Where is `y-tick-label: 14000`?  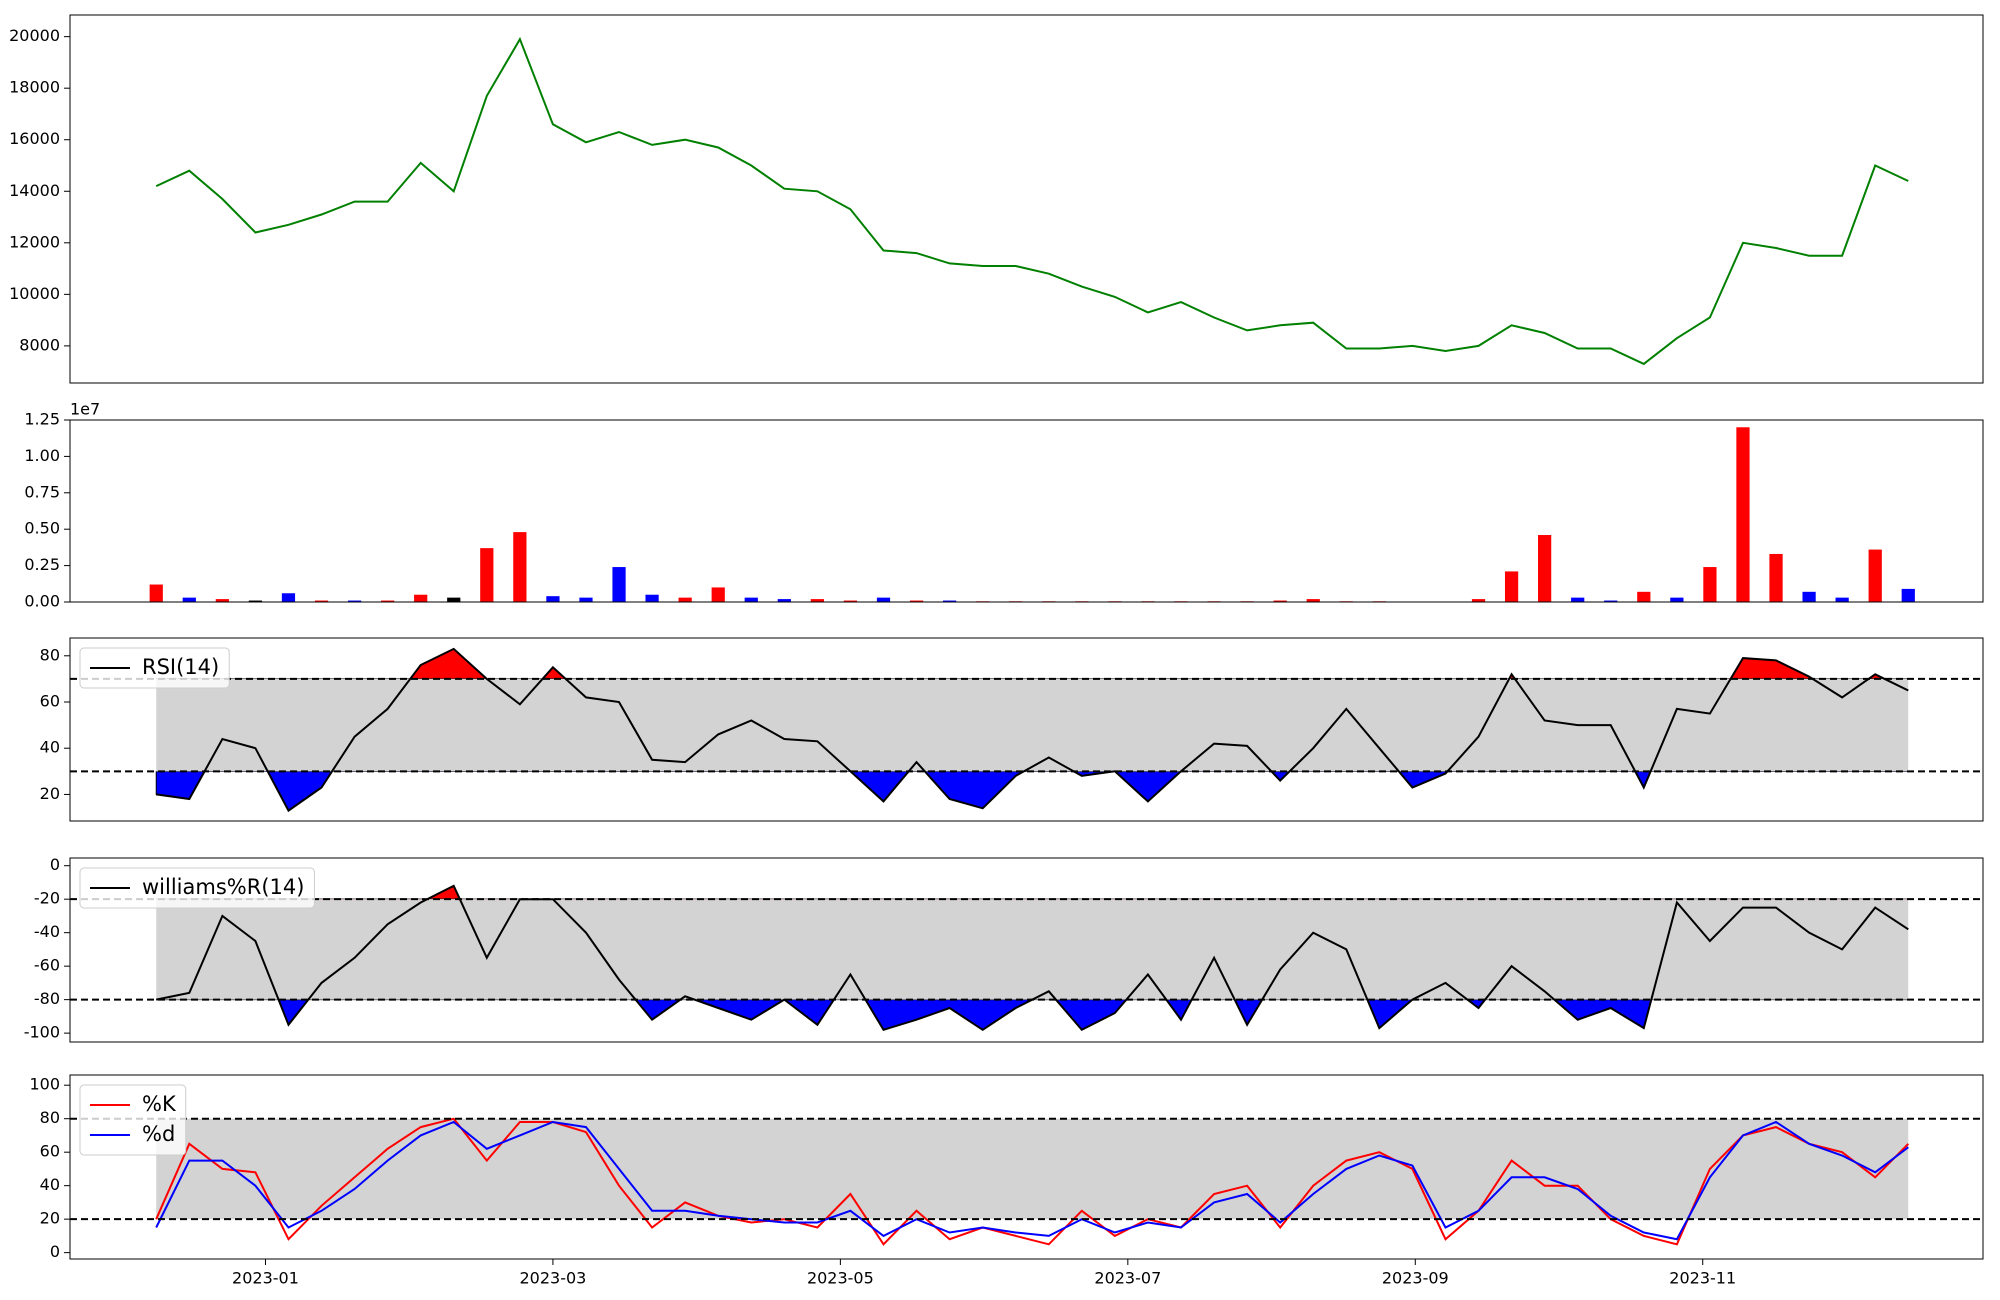 y-tick-label: 14000 is located at coordinates (34, 190).